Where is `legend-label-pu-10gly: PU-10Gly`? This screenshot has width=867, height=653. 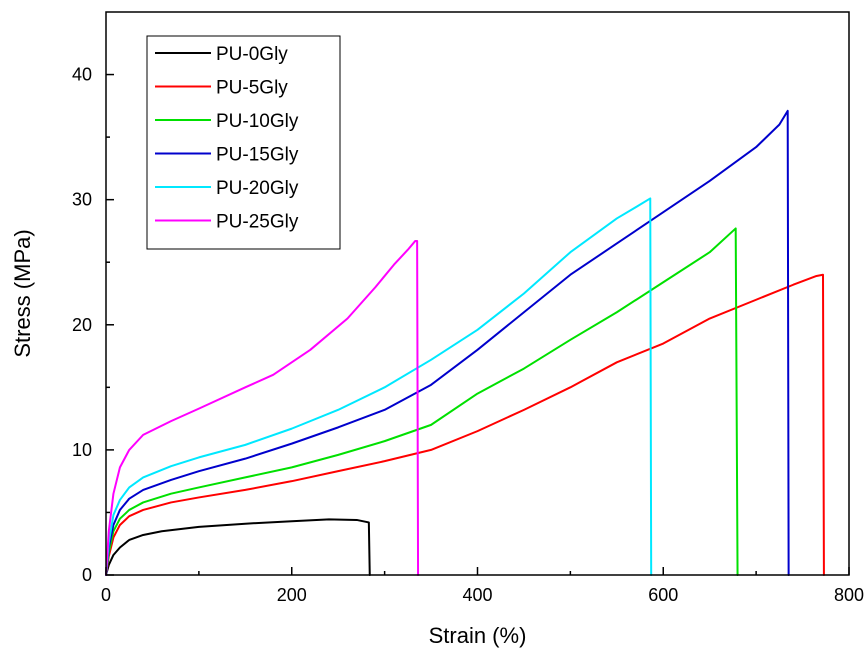
legend-label-pu-10gly: PU-10Gly is located at coordinates (257, 121).